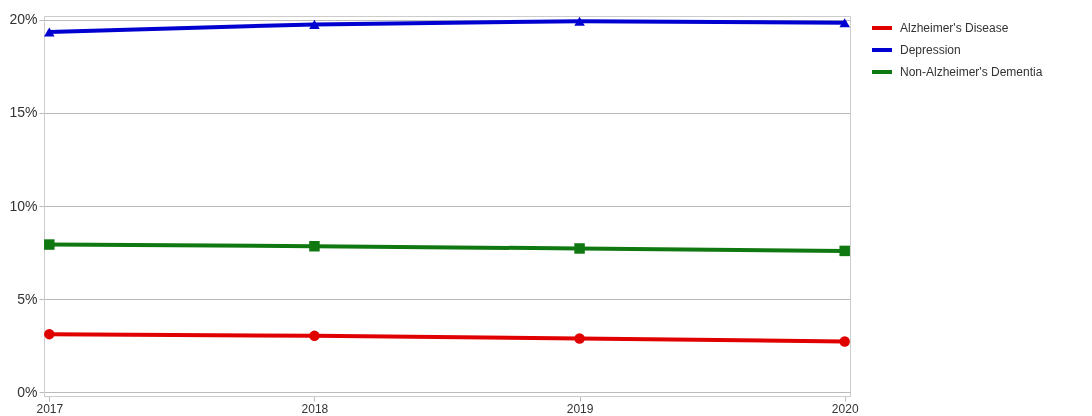  Describe the element at coordinates (845, 408) in the screenshot. I see `x-tick-label: 2020` at that location.